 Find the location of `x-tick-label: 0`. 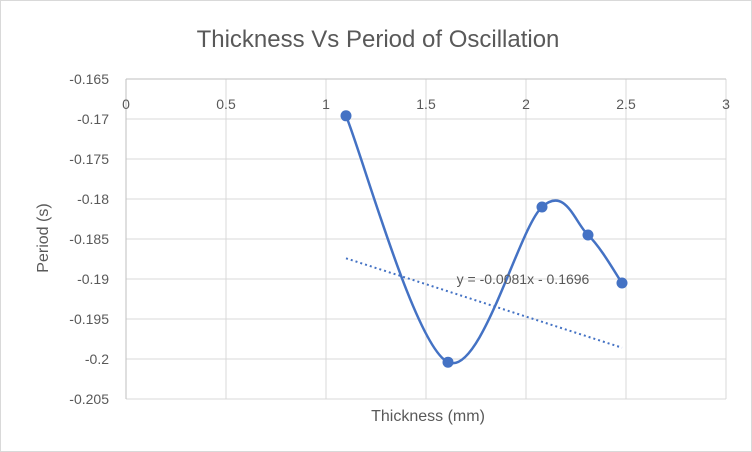

x-tick-label: 0 is located at coordinates (126, 104).